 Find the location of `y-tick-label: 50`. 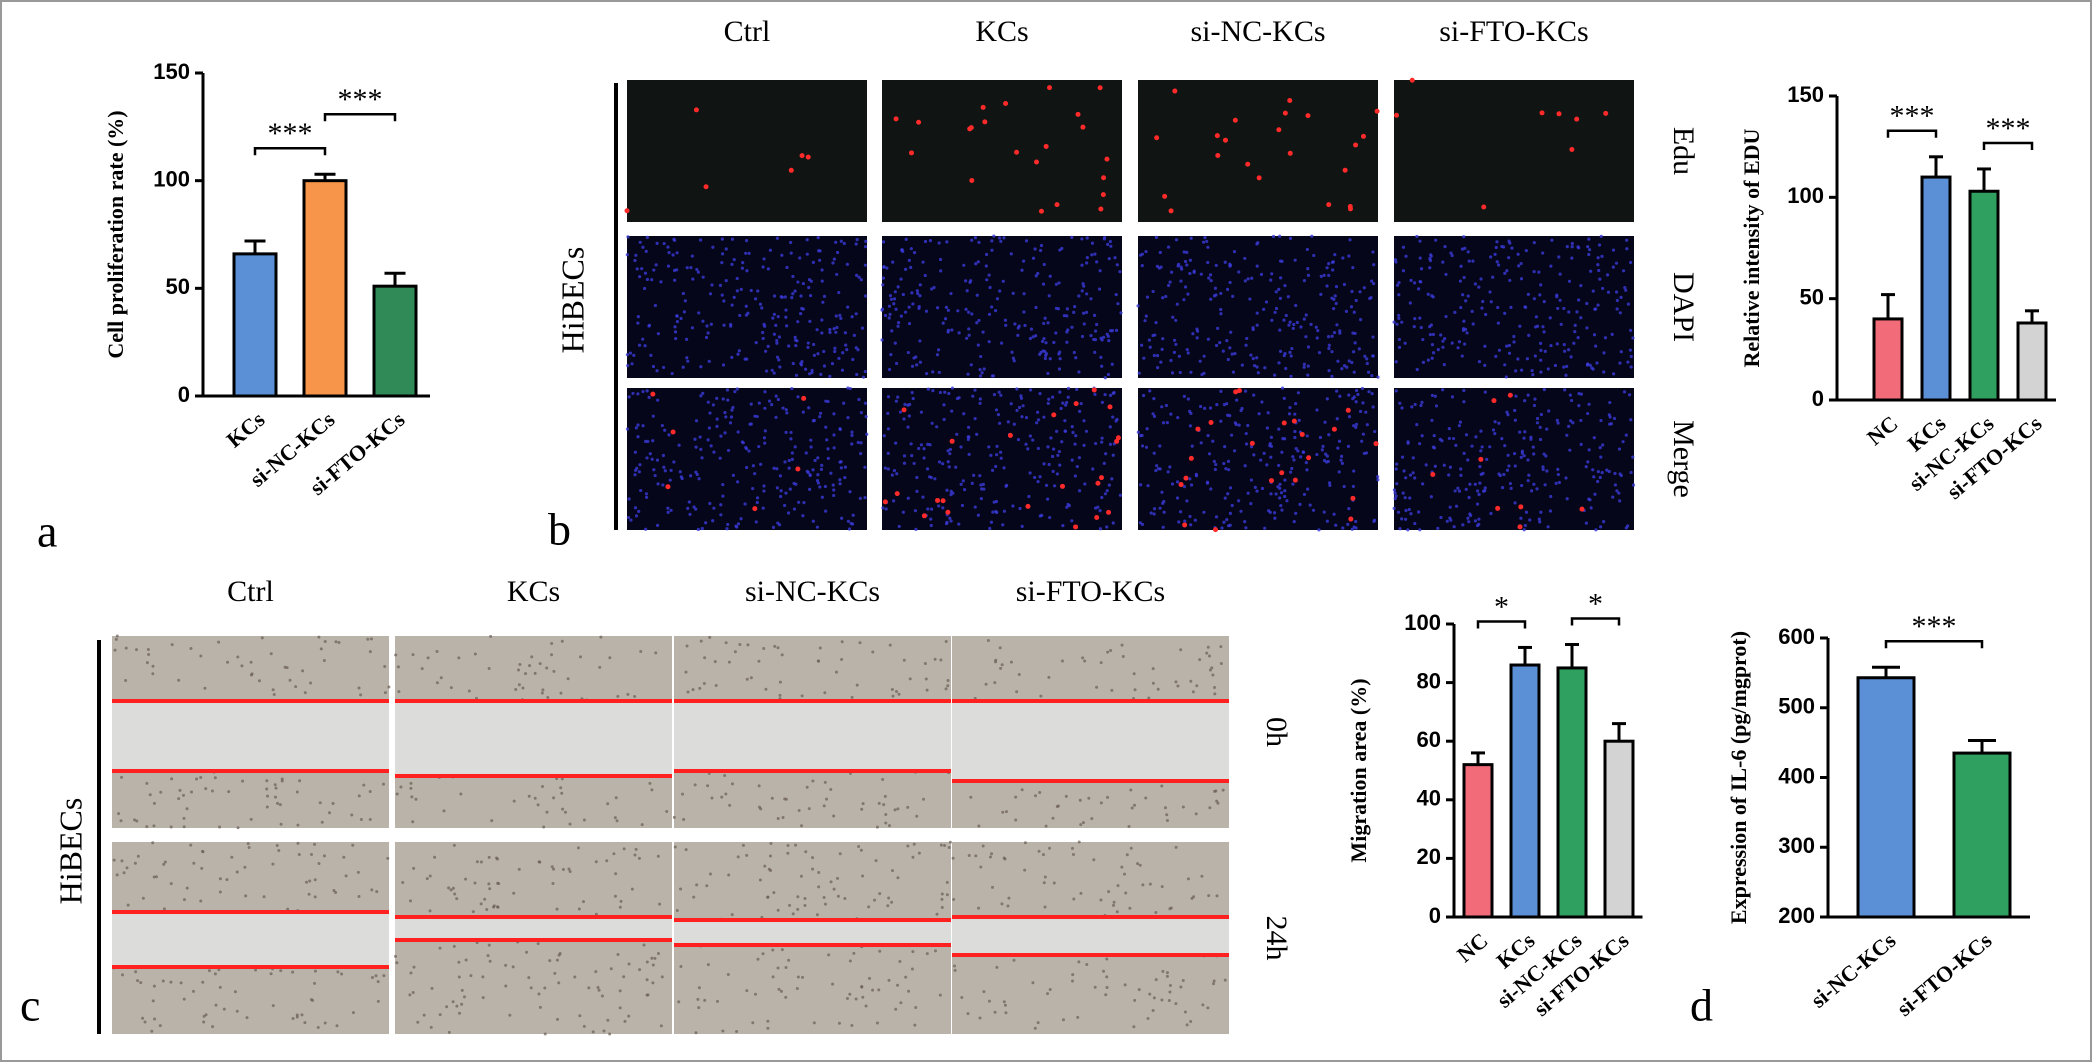

y-tick-label: 50 is located at coordinates (1812, 296).